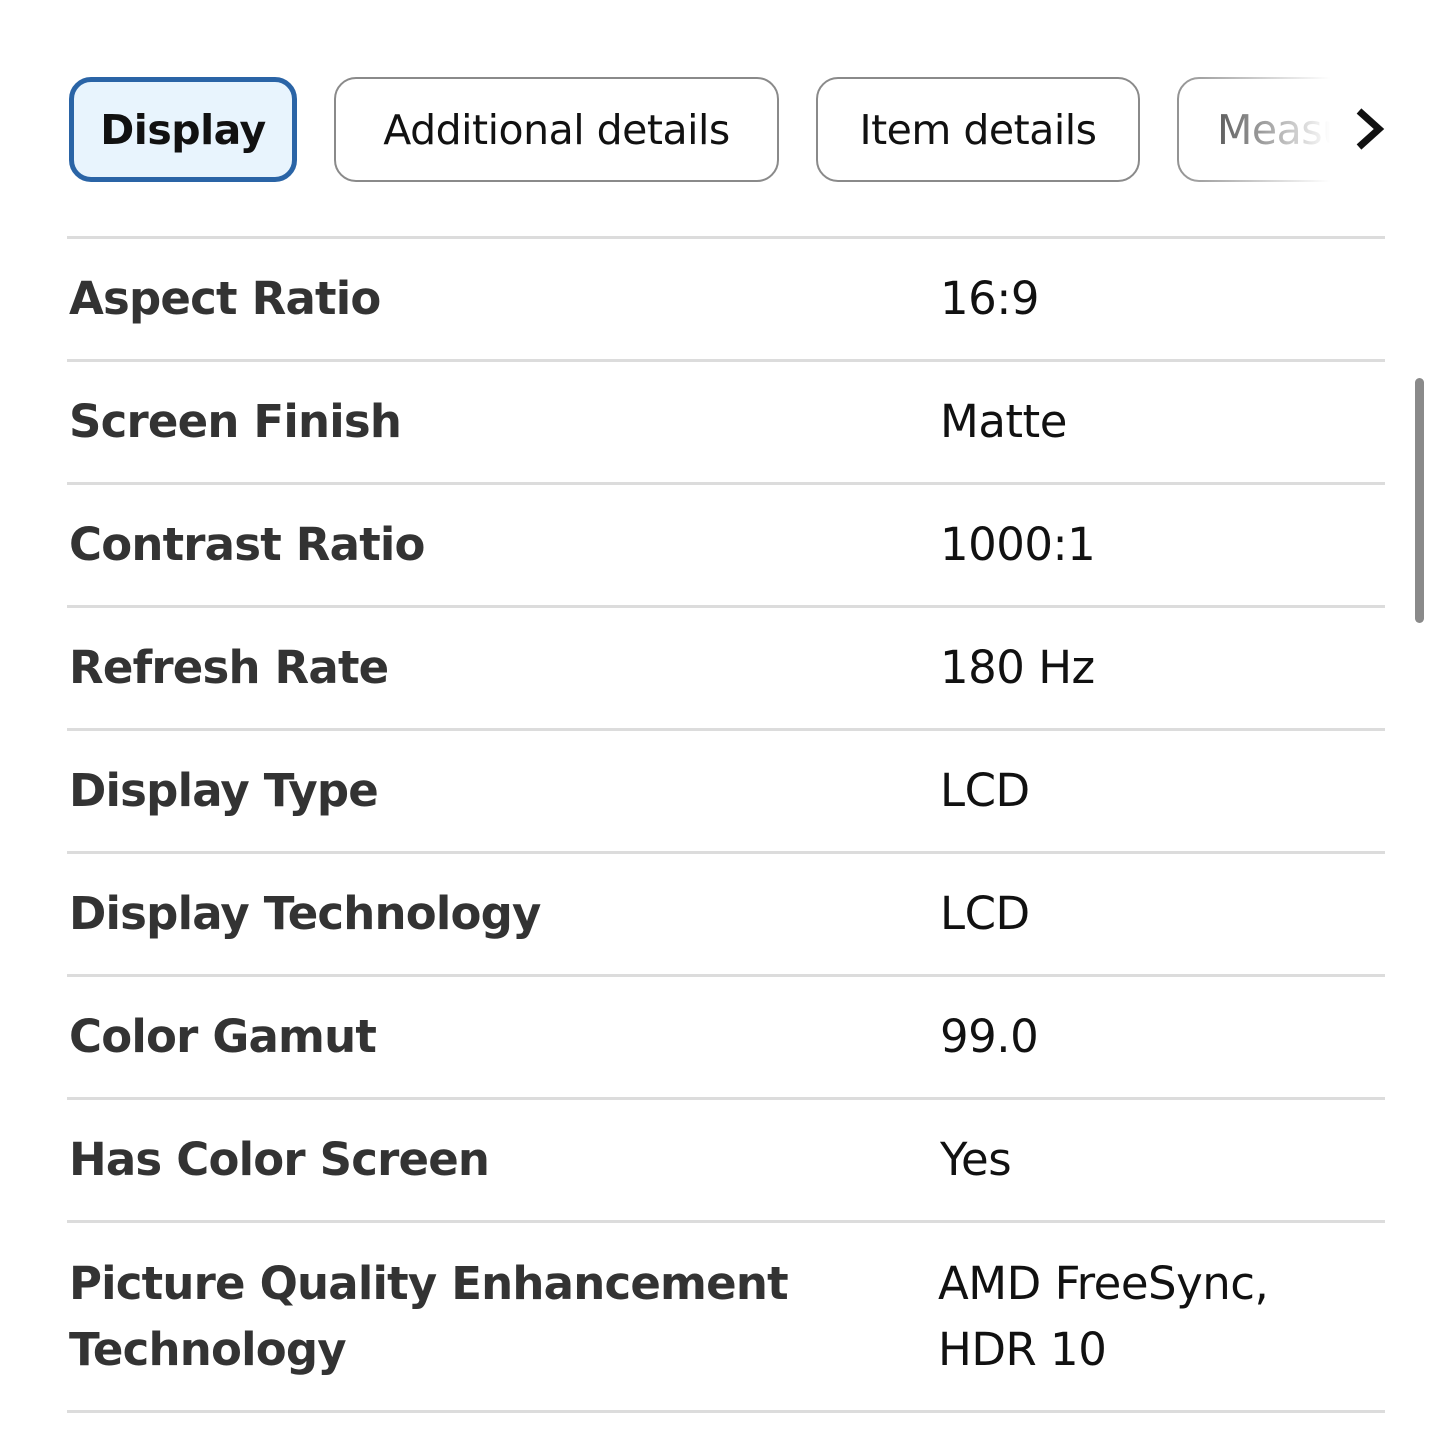  I want to click on tab-additional-details: Additional details, so click(556, 129).